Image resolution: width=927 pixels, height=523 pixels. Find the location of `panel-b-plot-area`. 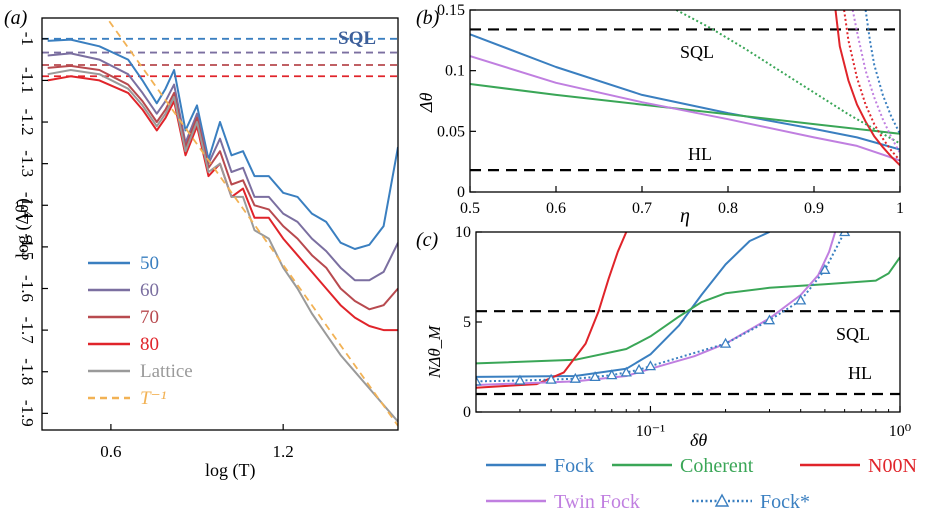

panel-b-plot-area is located at coordinates (685, 91).